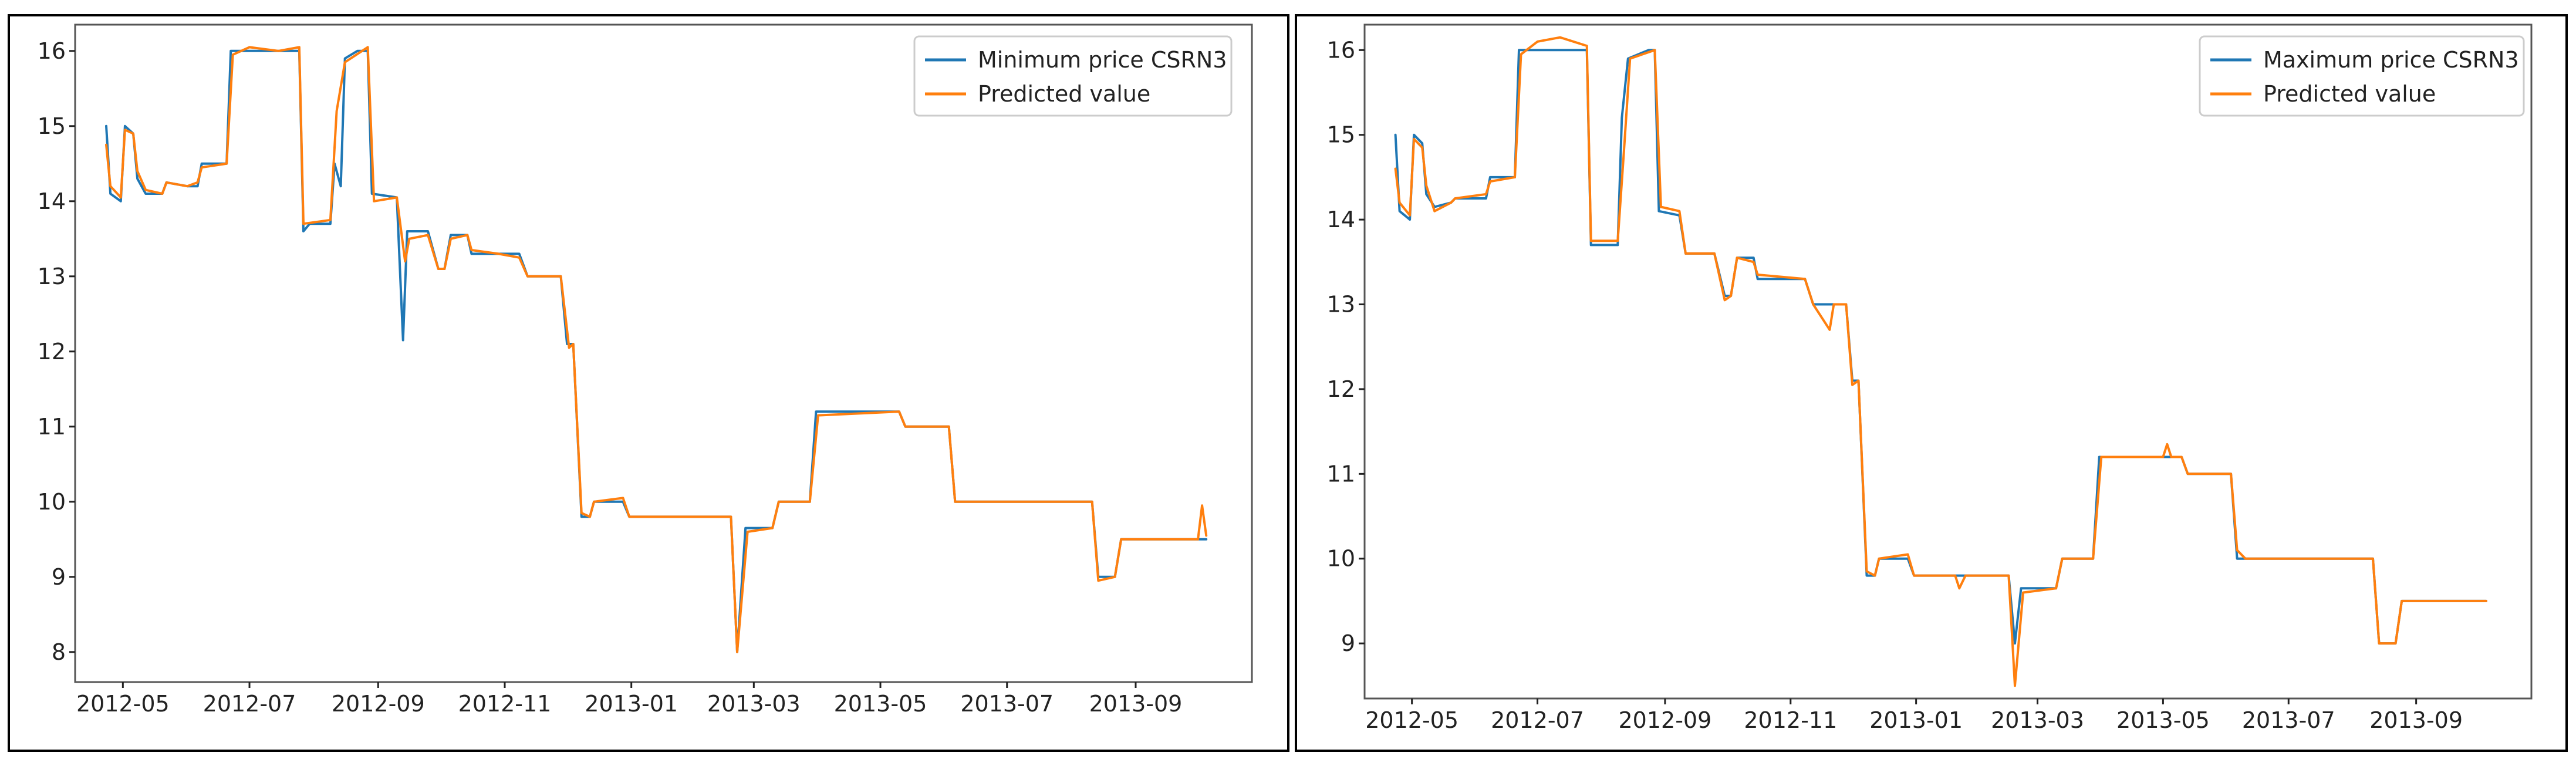  I want to click on legend: Maximum price CSRN3 Predicted value, so click(2362, 76).